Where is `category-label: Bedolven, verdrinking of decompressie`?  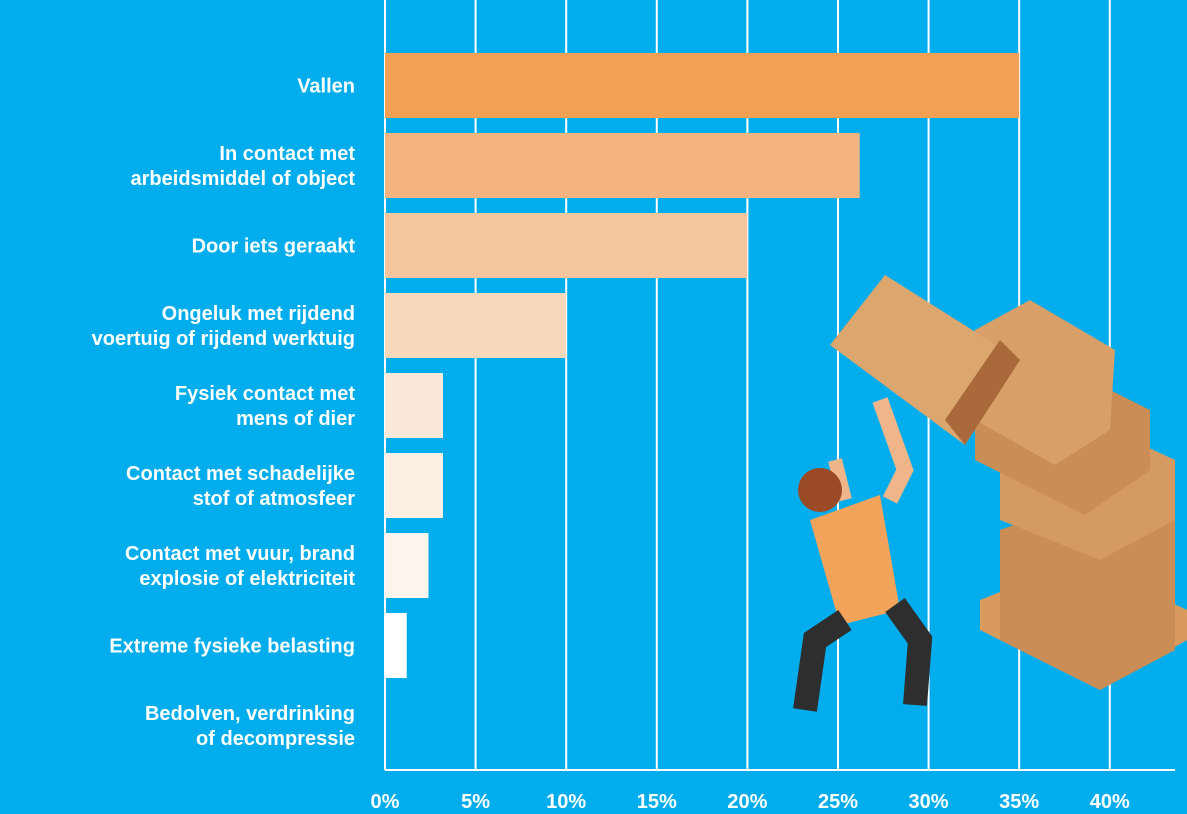
category-label: Bedolven, verdrinking of decompressie is located at coordinates (250, 726).